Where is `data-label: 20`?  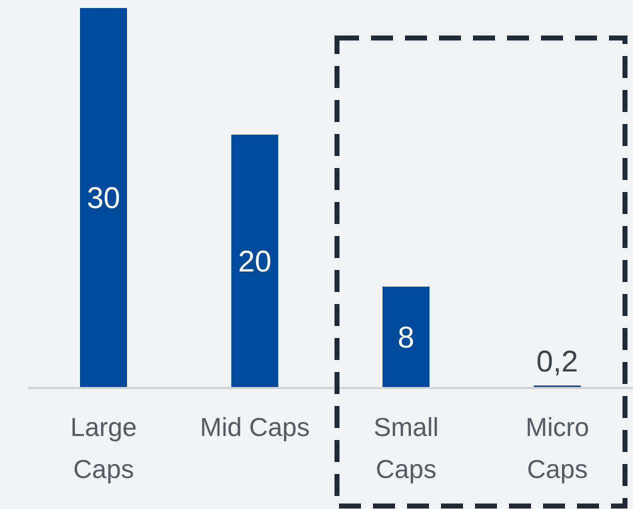
data-label: 20 is located at coordinates (255, 261).